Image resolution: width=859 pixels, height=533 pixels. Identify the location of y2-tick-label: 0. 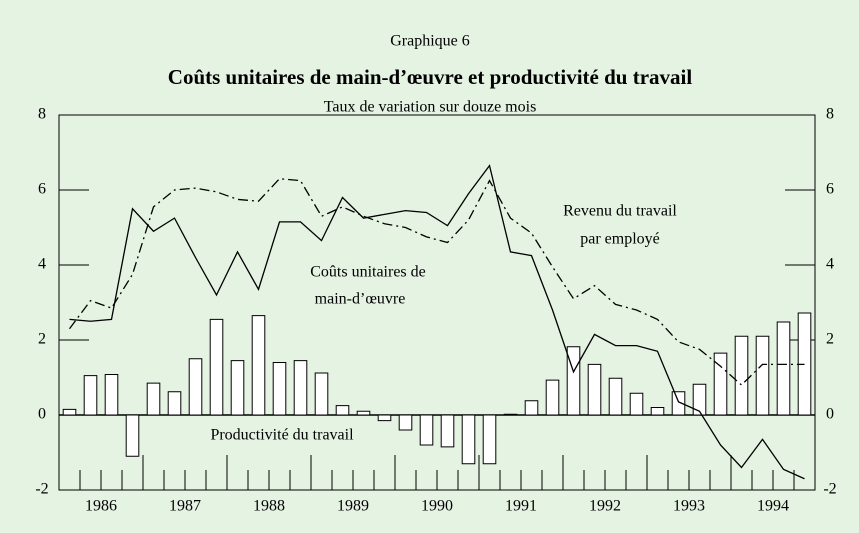
(830, 414).